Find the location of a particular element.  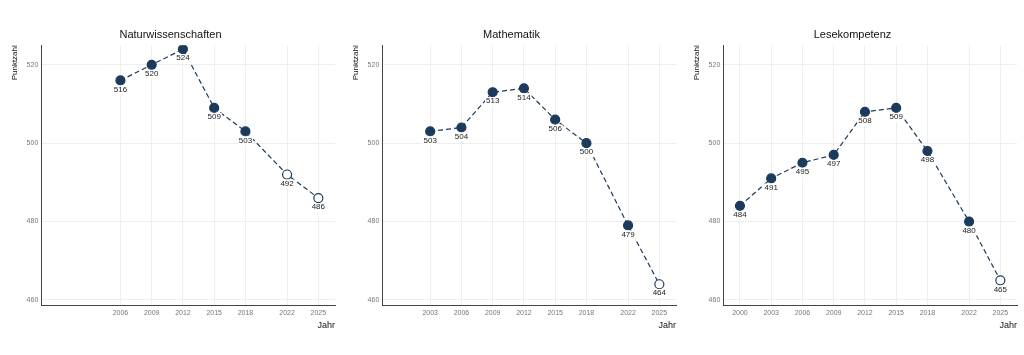

data-label: 500 is located at coordinates (586, 152).